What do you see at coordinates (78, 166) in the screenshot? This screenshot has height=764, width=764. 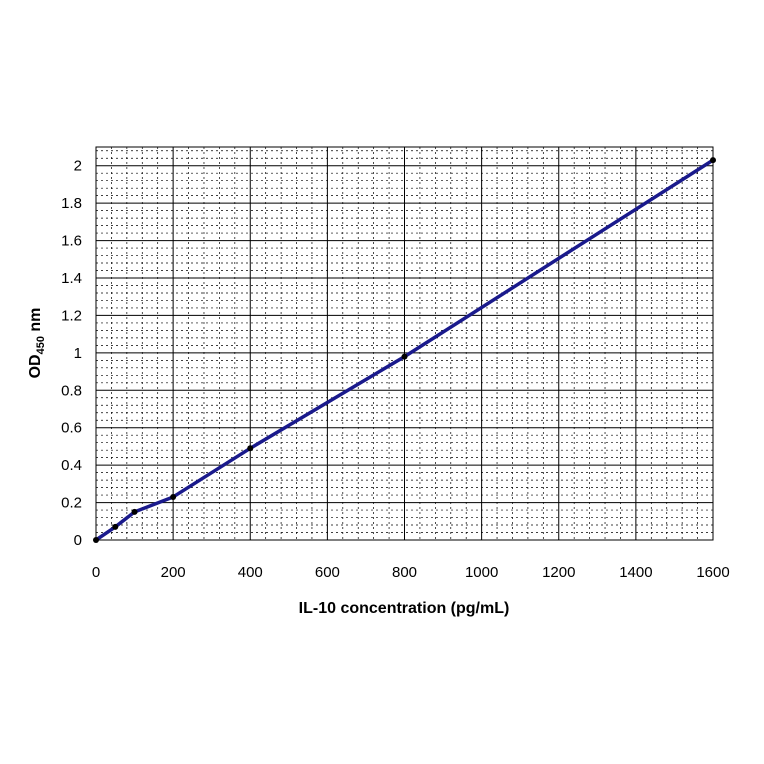 I see `y-tick-label: 2` at bounding box center [78, 166].